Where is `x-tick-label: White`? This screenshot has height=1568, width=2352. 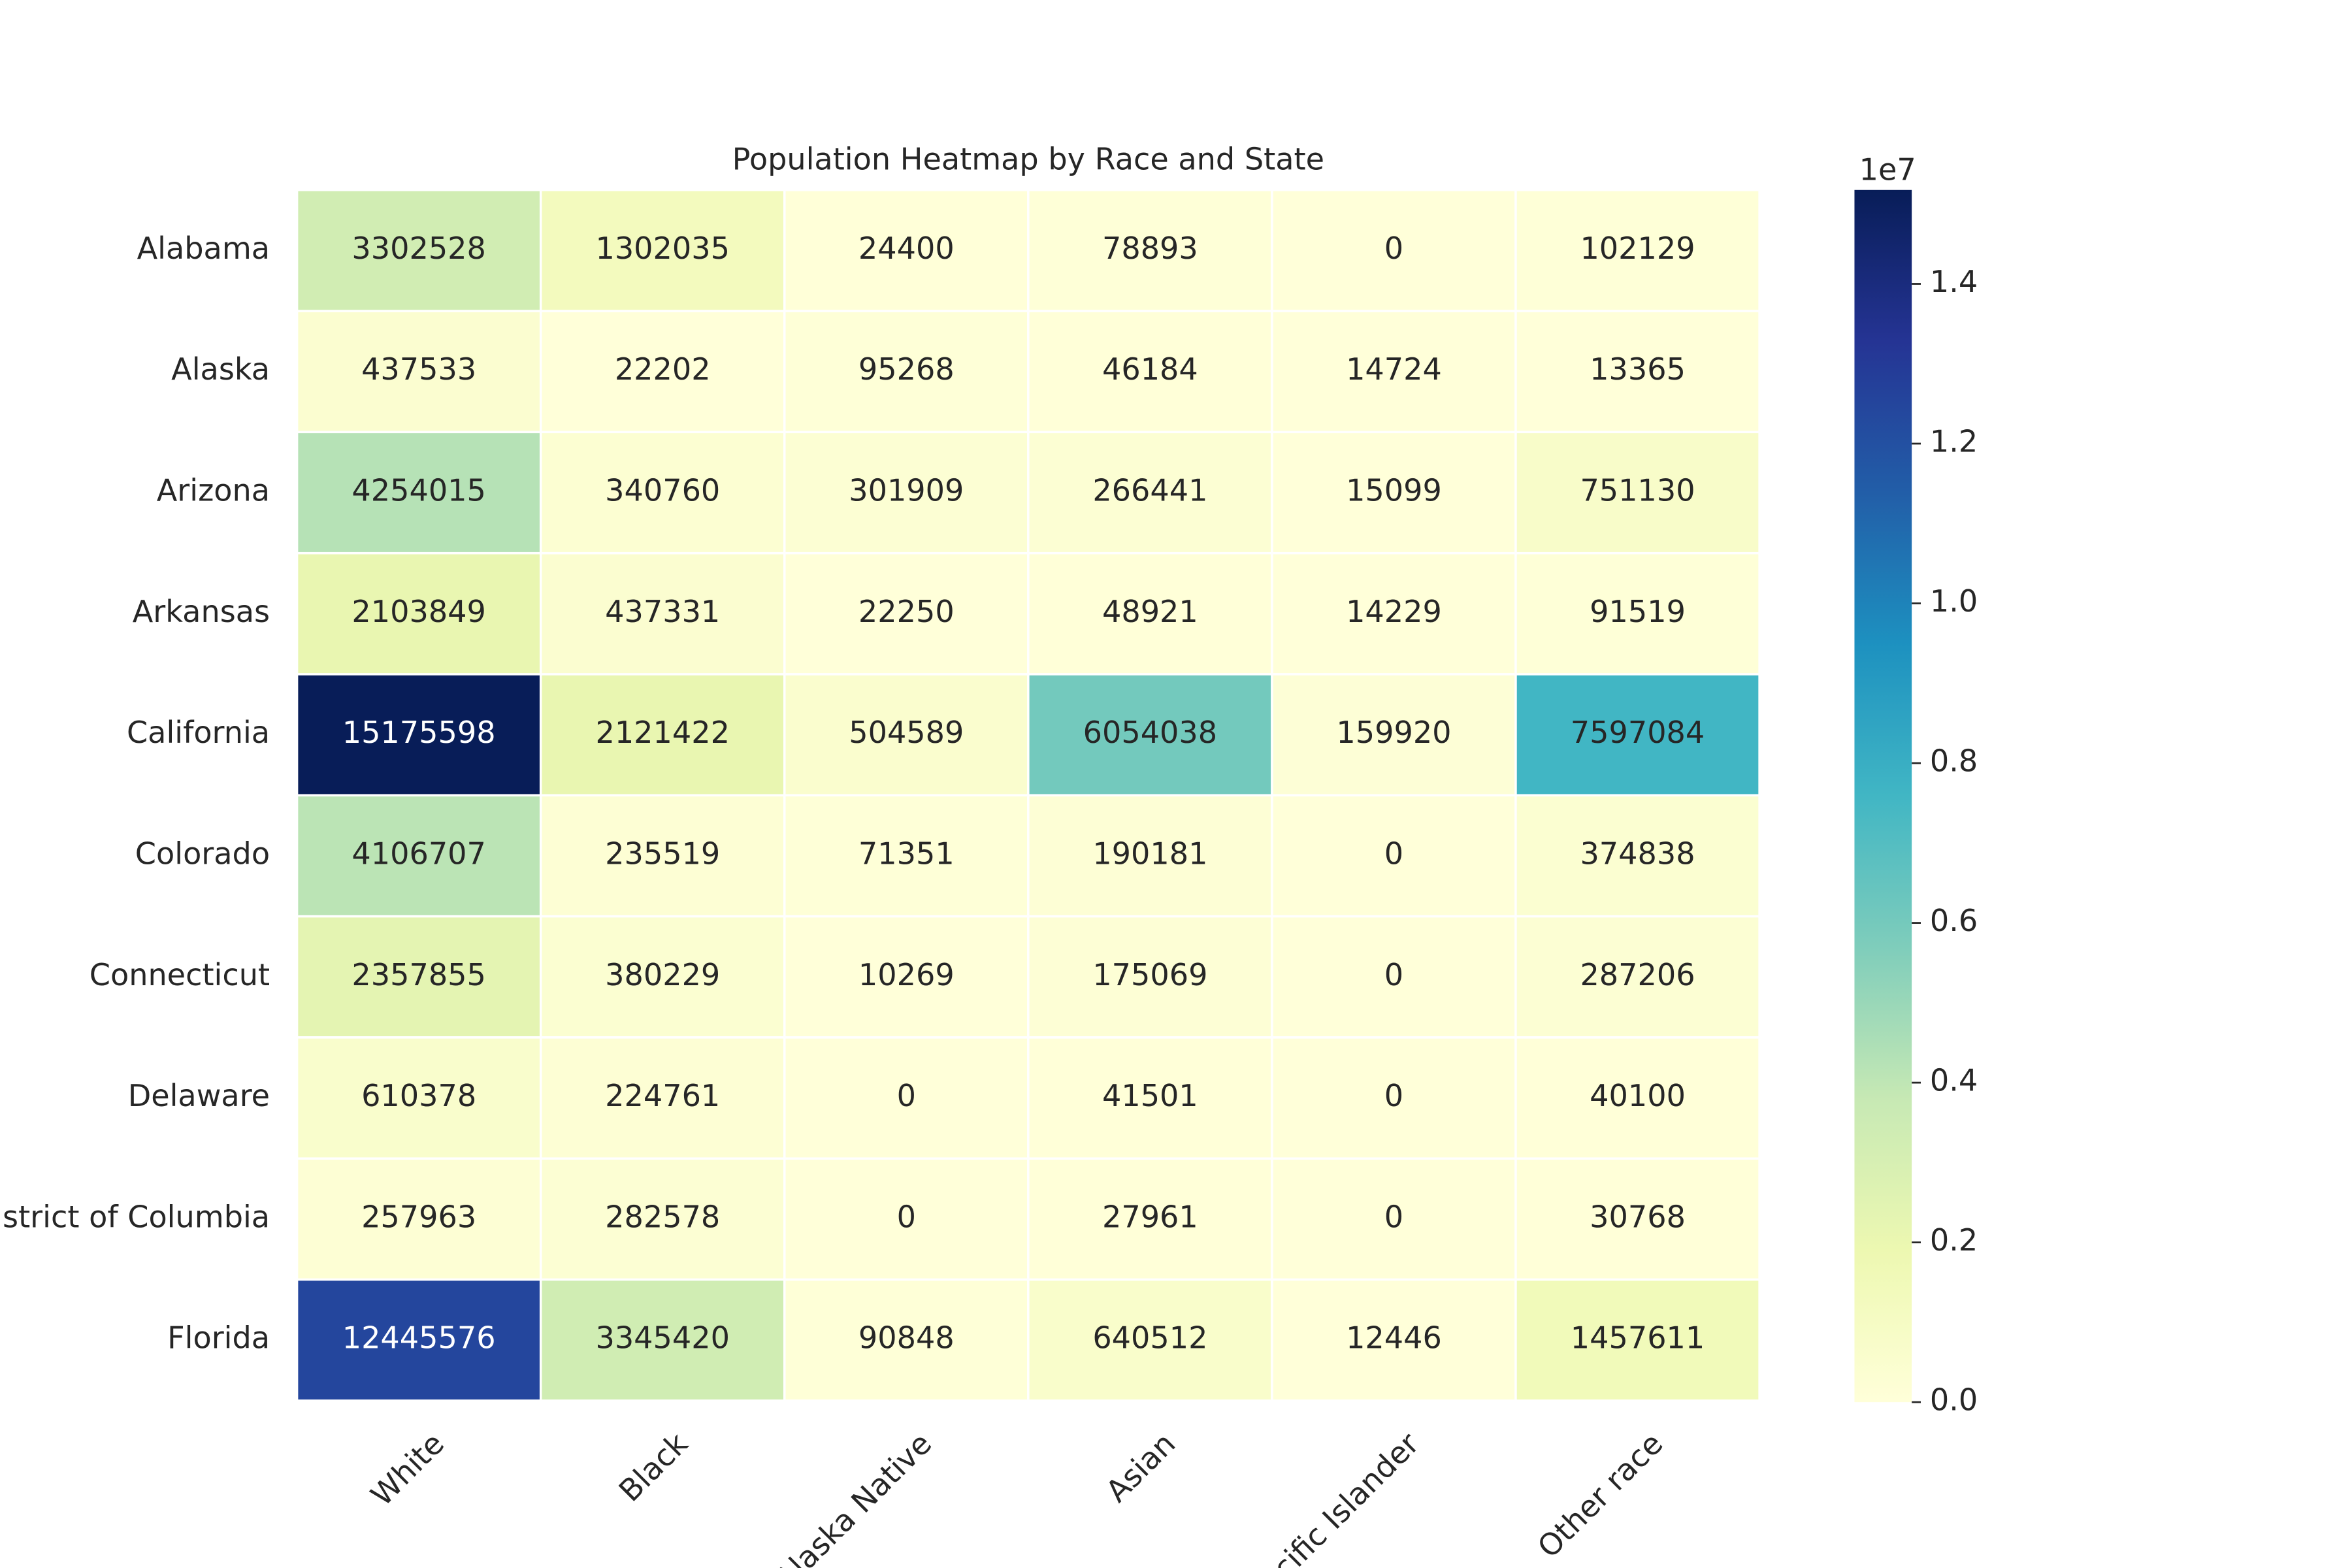
x-tick-label: White is located at coordinates (407, 1469).